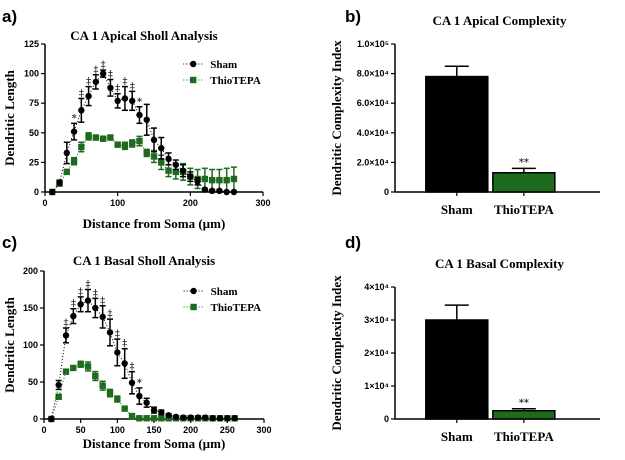 The image size is (625, 460). I want to click on y-tick-label: 3×10⁴, so click(376, 320).